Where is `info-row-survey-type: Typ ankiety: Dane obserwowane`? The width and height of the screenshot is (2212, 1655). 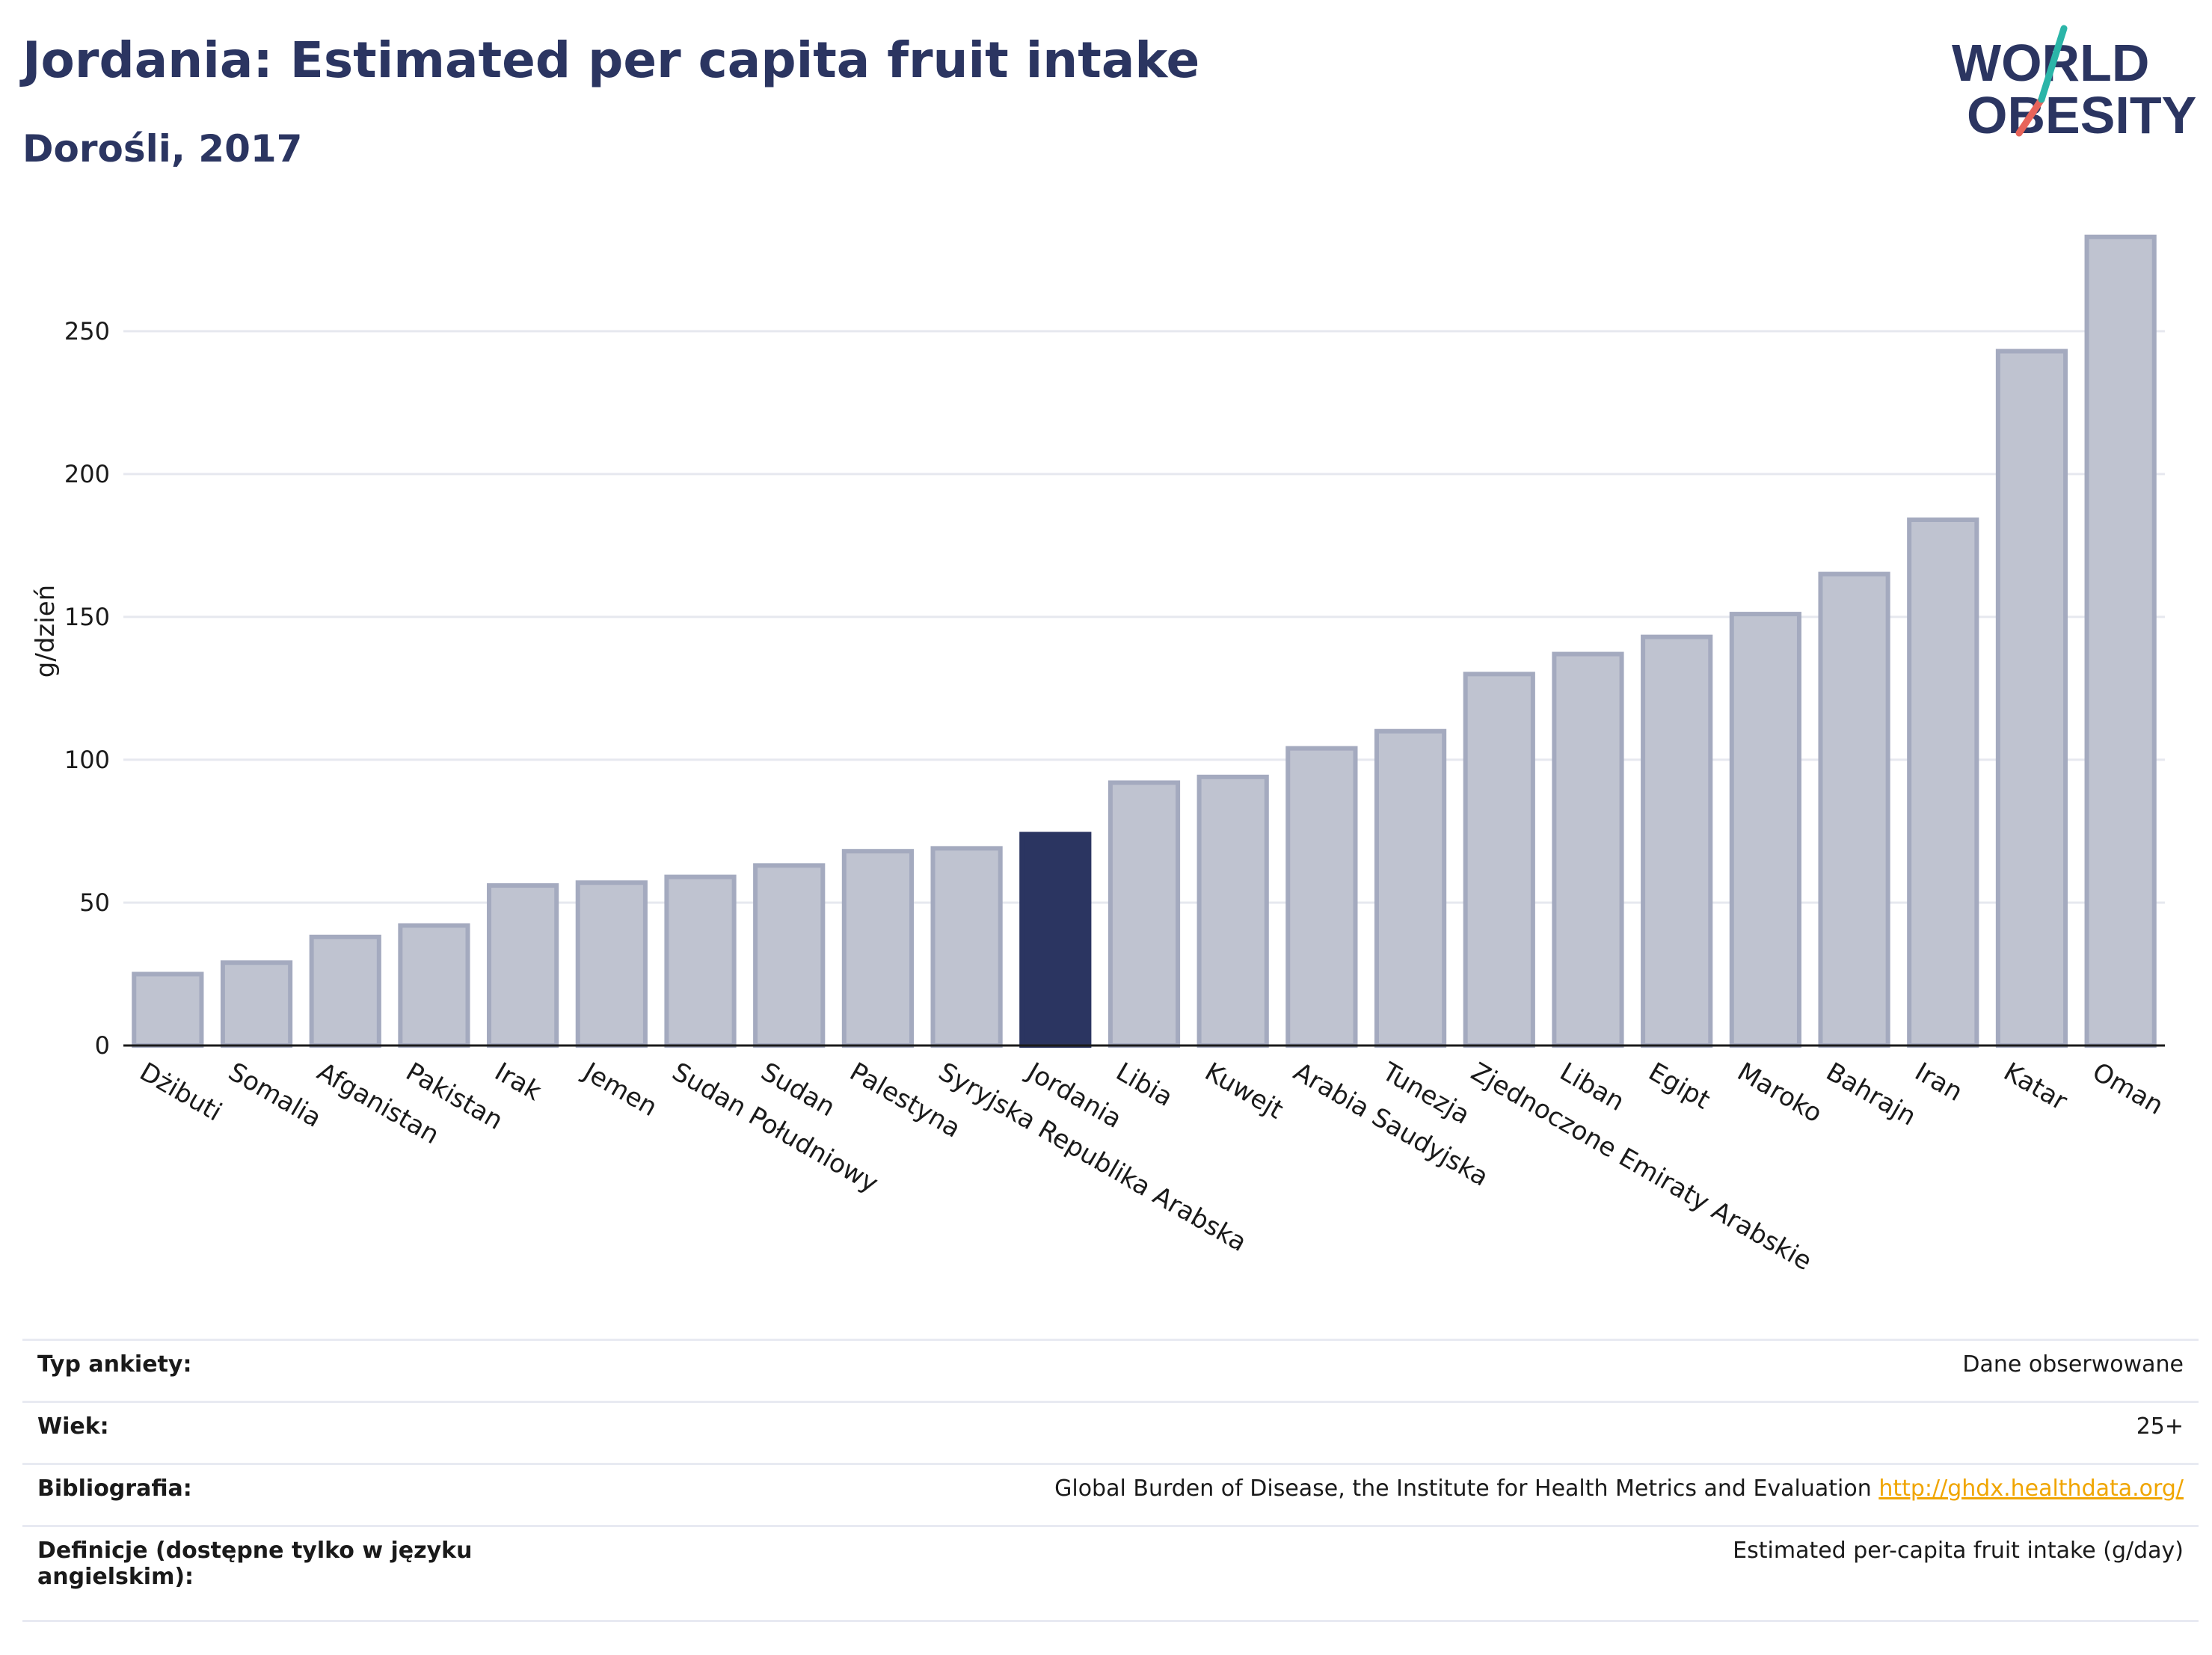
info-row-survey-type: Typ ankiety: Dane obserwowane is located at coordinates (1110, 1370).